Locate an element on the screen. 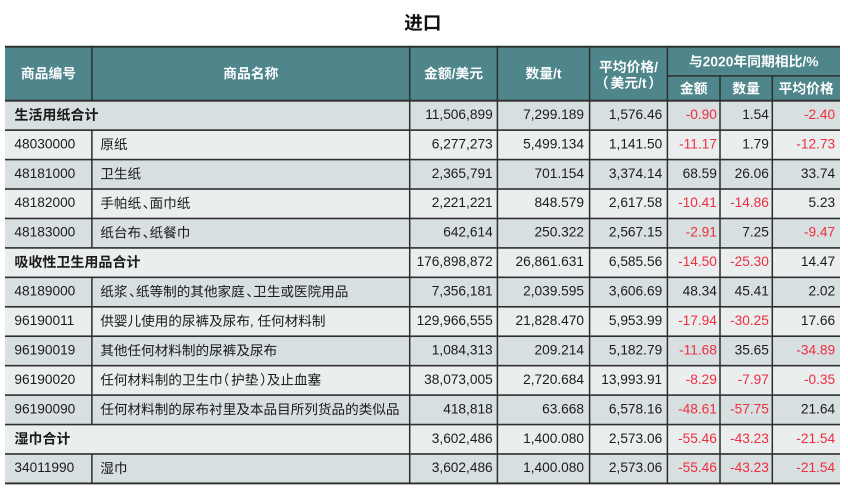 The height and width of the screenshot is (494, 848). svg-text: 6,578.16 is located at coordinates (636, 408).